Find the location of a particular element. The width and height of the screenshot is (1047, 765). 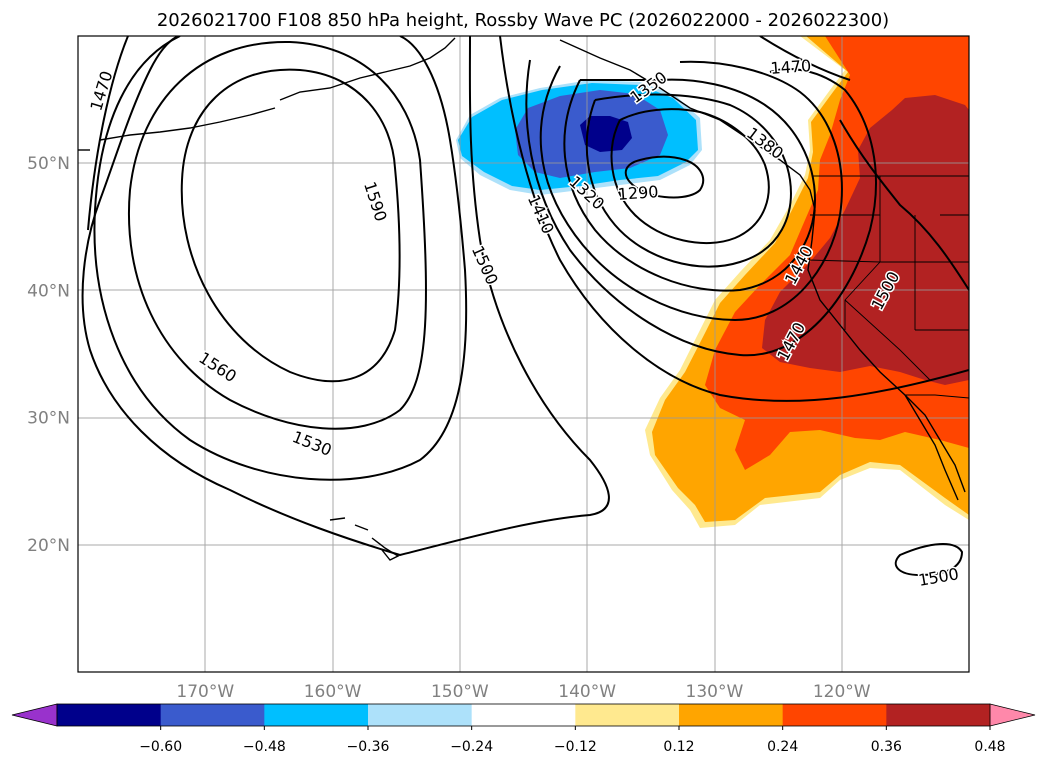

colorbar-tick-label: 0.36 is located at coordinates (886, 747).